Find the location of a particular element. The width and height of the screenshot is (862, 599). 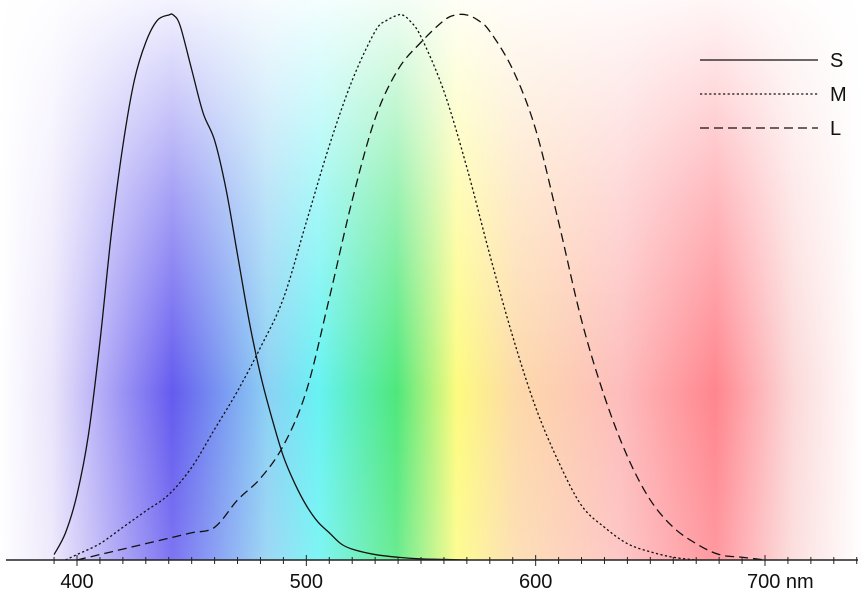

legend: SML is located at coordinates (773, 95).